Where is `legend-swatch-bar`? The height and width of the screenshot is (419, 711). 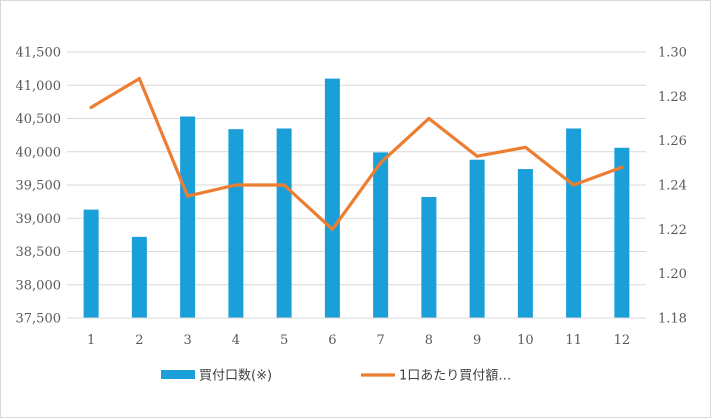 legend-swatch-bar is located at coordinates (178, 374).